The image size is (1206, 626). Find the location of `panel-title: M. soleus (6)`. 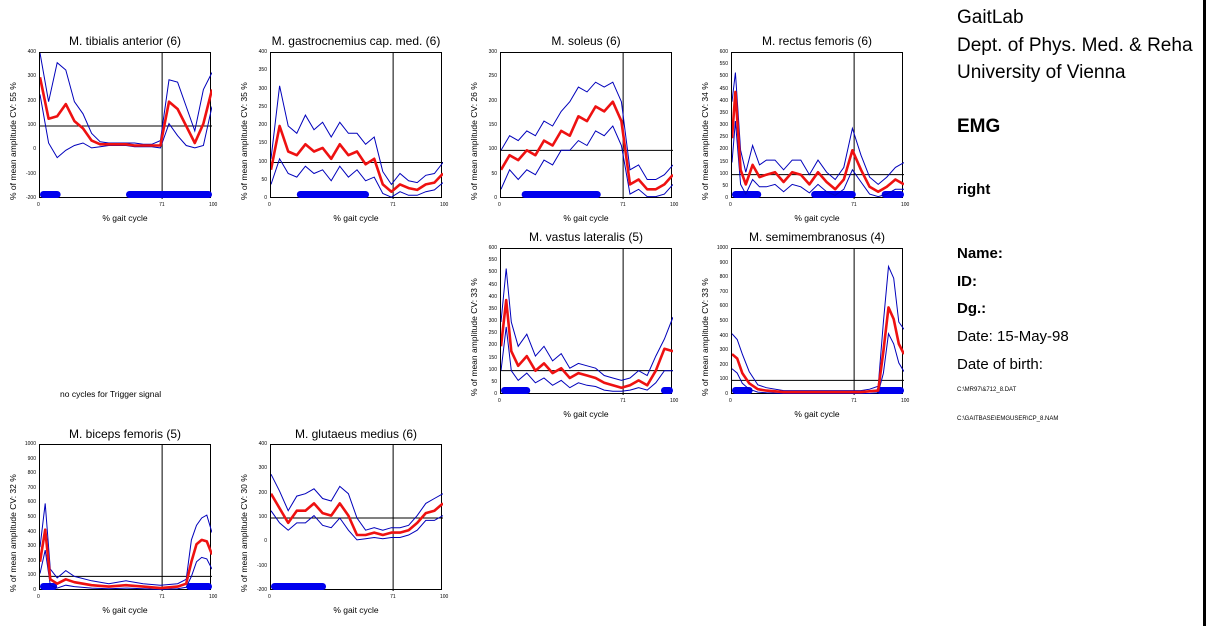

panel-title: M. soleus (6) is located at coordinates (586, 41).